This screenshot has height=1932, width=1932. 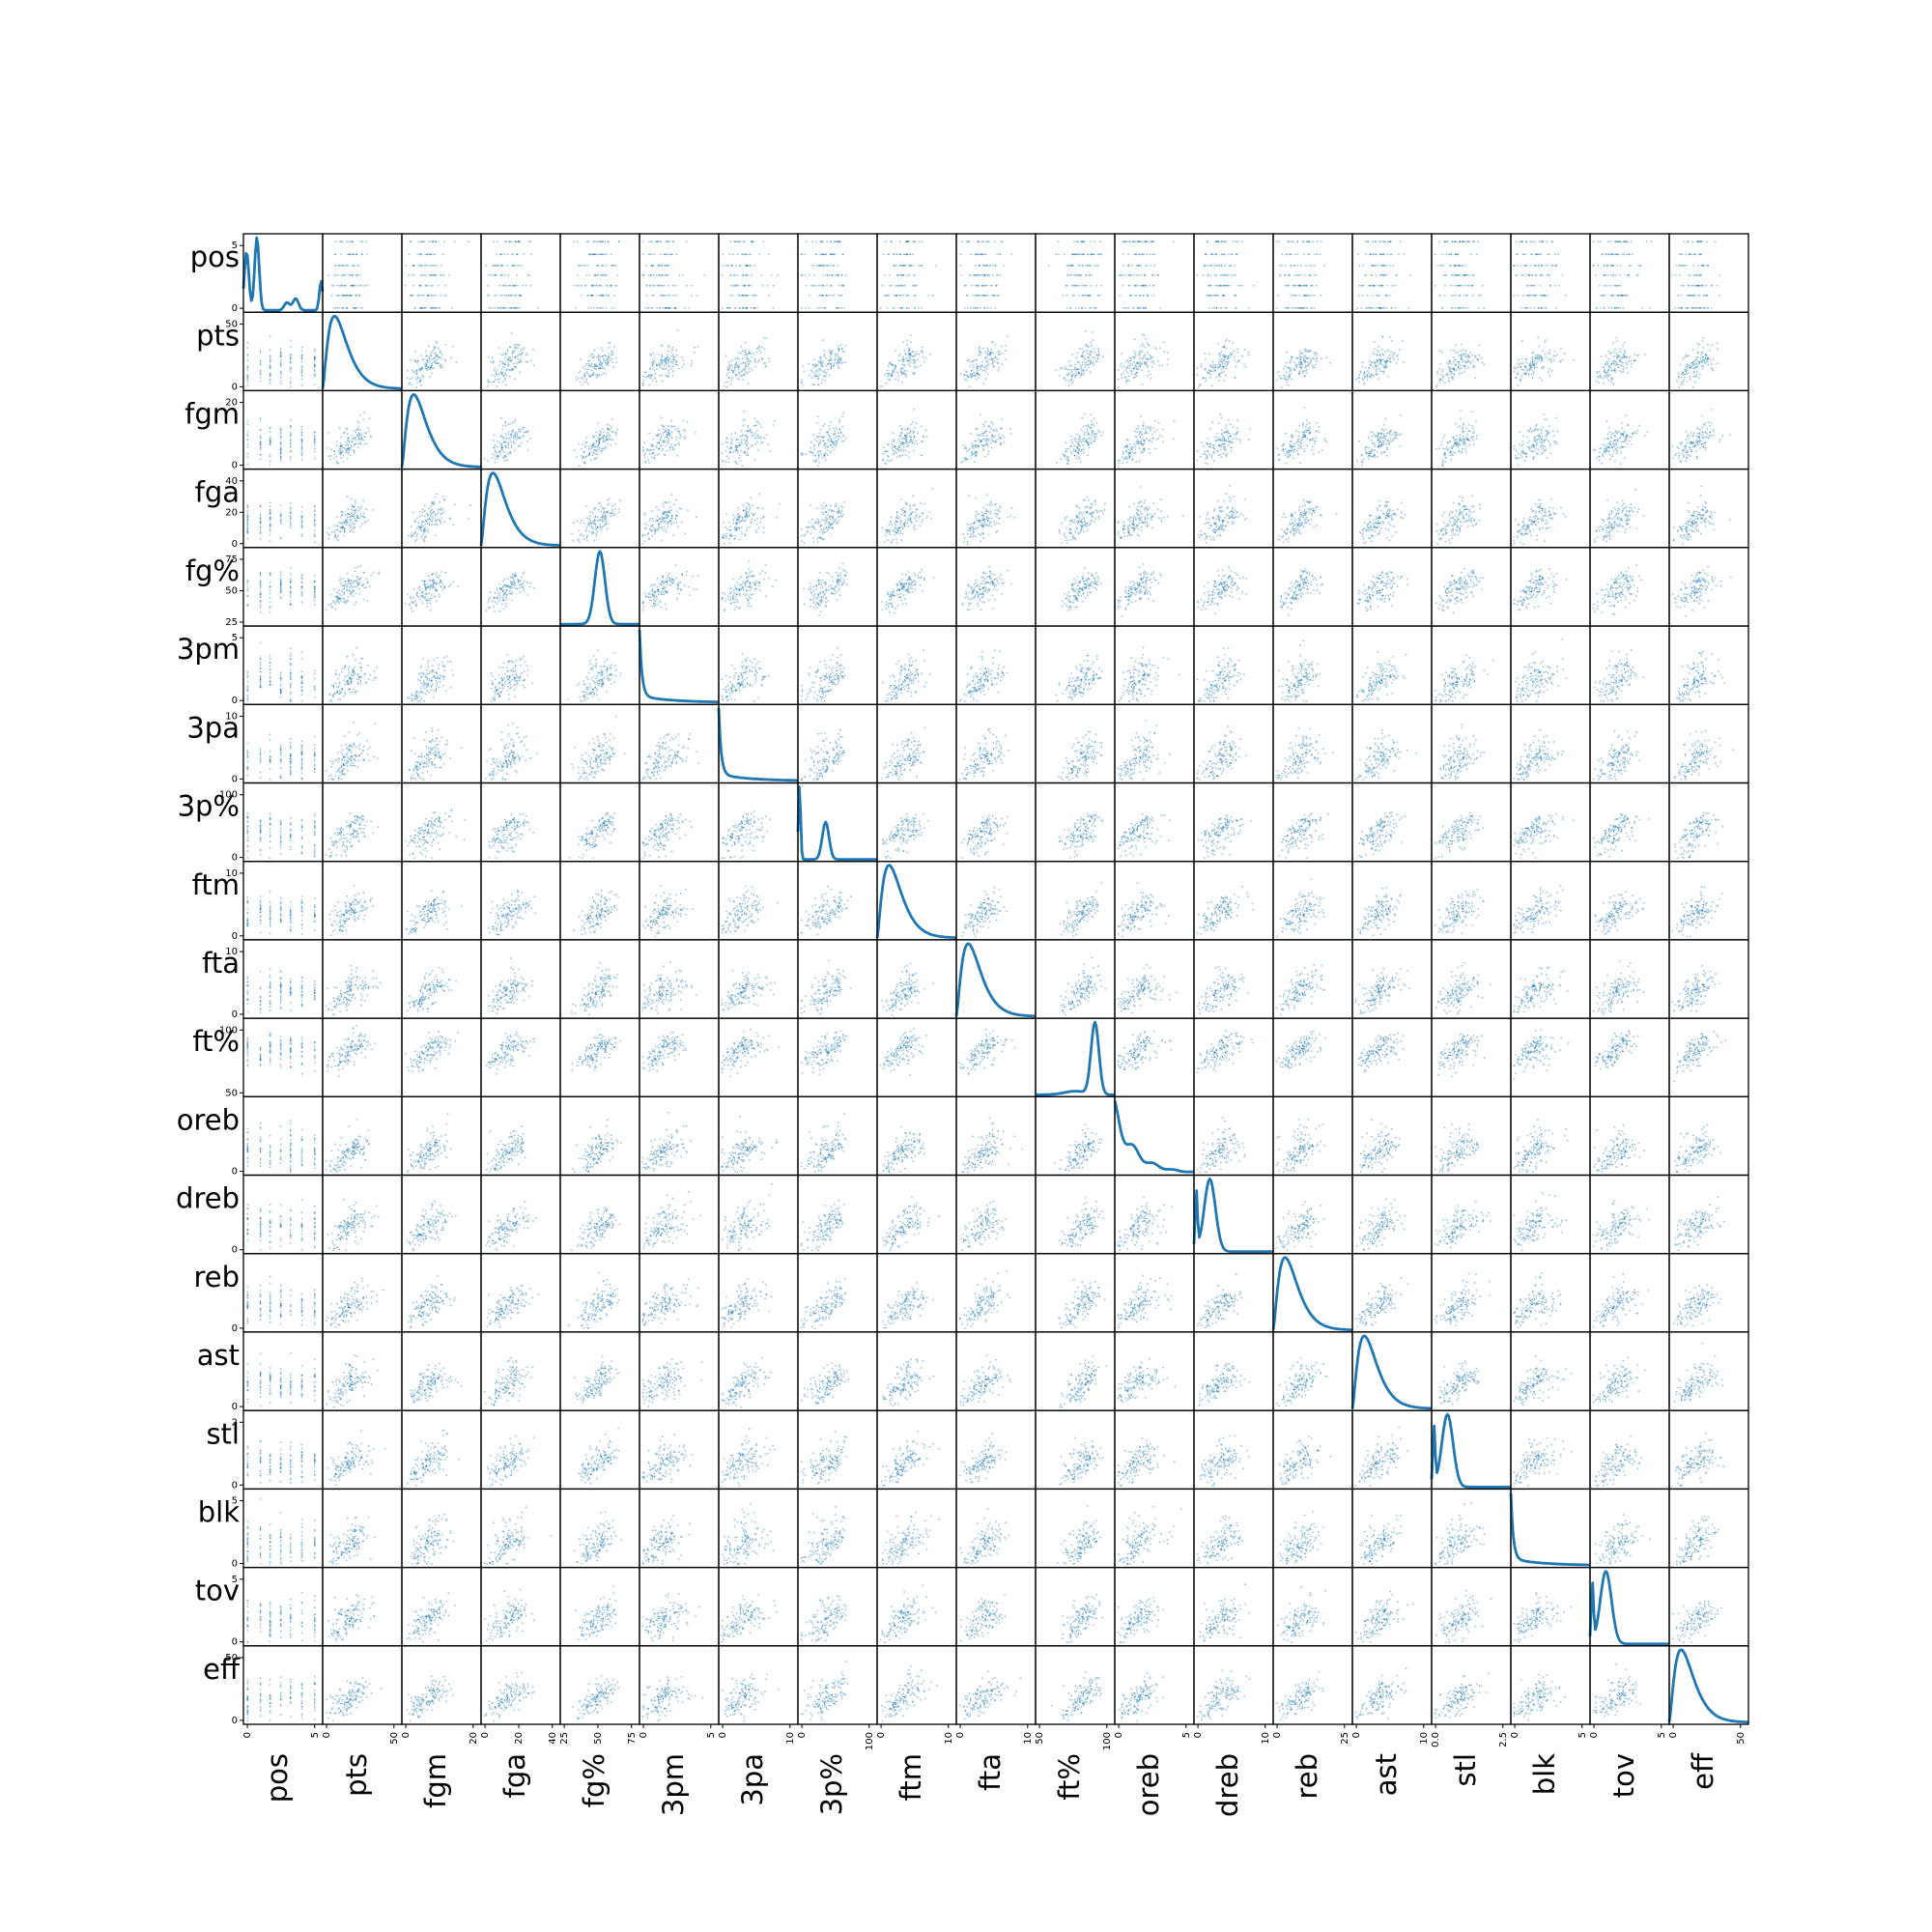 I want to click on panel-frame, so click(x=1708, y=273).